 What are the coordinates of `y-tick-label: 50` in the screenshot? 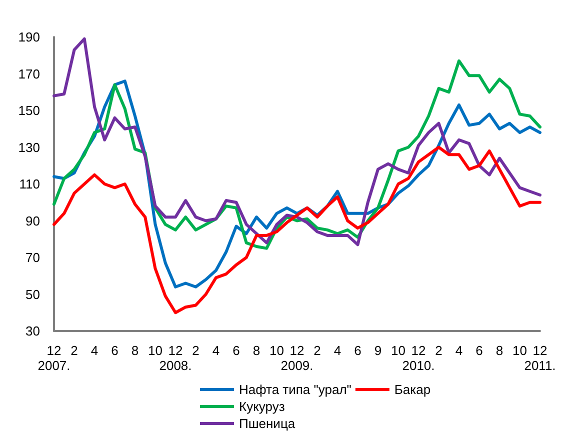 It's located at (33, 294).